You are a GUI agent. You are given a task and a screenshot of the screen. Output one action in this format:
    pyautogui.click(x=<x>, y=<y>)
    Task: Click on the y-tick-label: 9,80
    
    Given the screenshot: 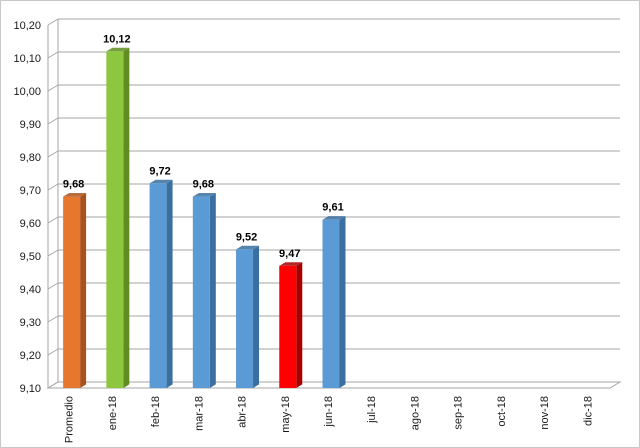 What is the action you would take?
    pyautogui.click(x=30, y=158)
    